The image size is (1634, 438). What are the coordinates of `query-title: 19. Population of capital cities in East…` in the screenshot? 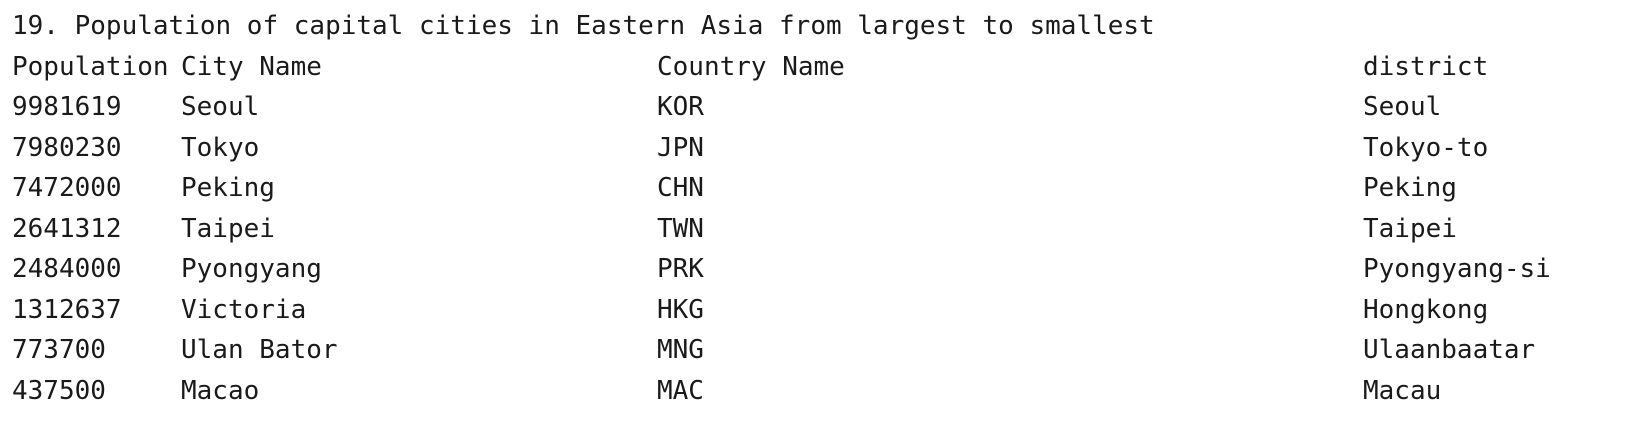 It's located at (583, 26).